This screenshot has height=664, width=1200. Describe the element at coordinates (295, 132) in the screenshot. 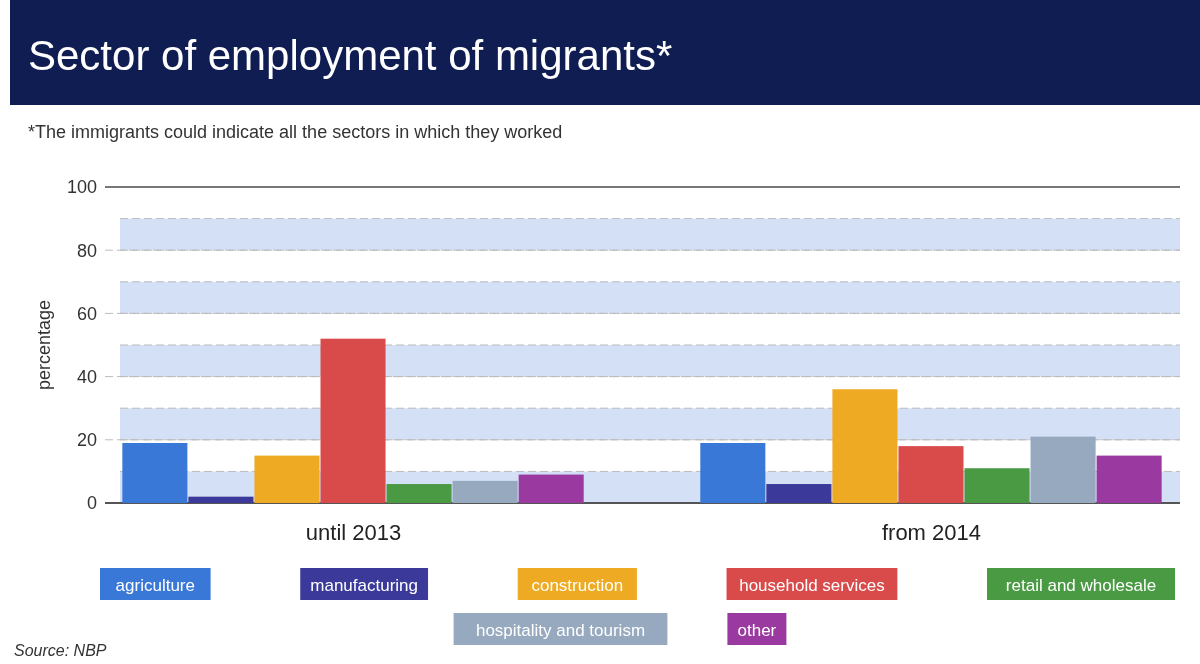

I see `chart-subtitle: *The immigrants could indicate all the sectors in which they worked` at that location.